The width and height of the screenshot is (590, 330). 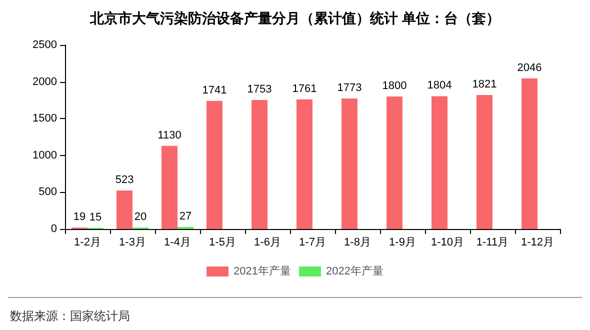 I want to click on x-tick-label: 1-4月, so click(x=177, y=242).